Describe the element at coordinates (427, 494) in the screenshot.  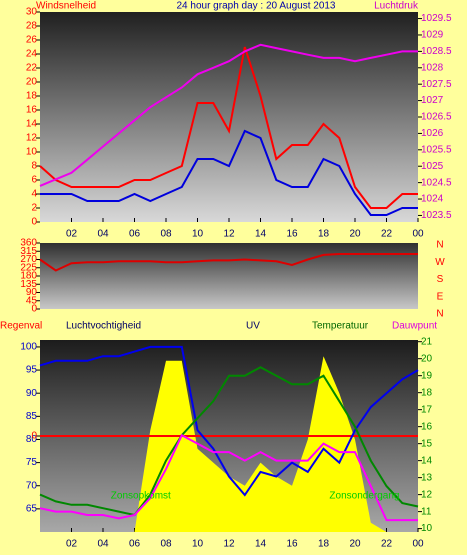
I see `y2-tick-label: 12` at that location.